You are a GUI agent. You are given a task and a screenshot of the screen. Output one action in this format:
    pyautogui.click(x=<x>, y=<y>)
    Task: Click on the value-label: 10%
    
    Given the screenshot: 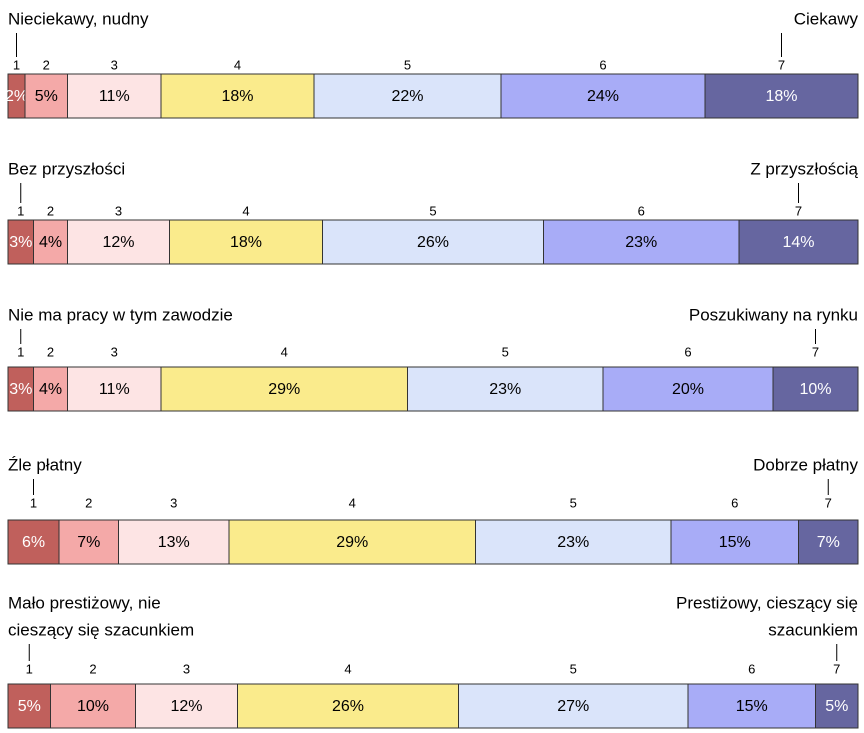 What is the action you would take?
    pyautogui.click(x=815, y=389)
    